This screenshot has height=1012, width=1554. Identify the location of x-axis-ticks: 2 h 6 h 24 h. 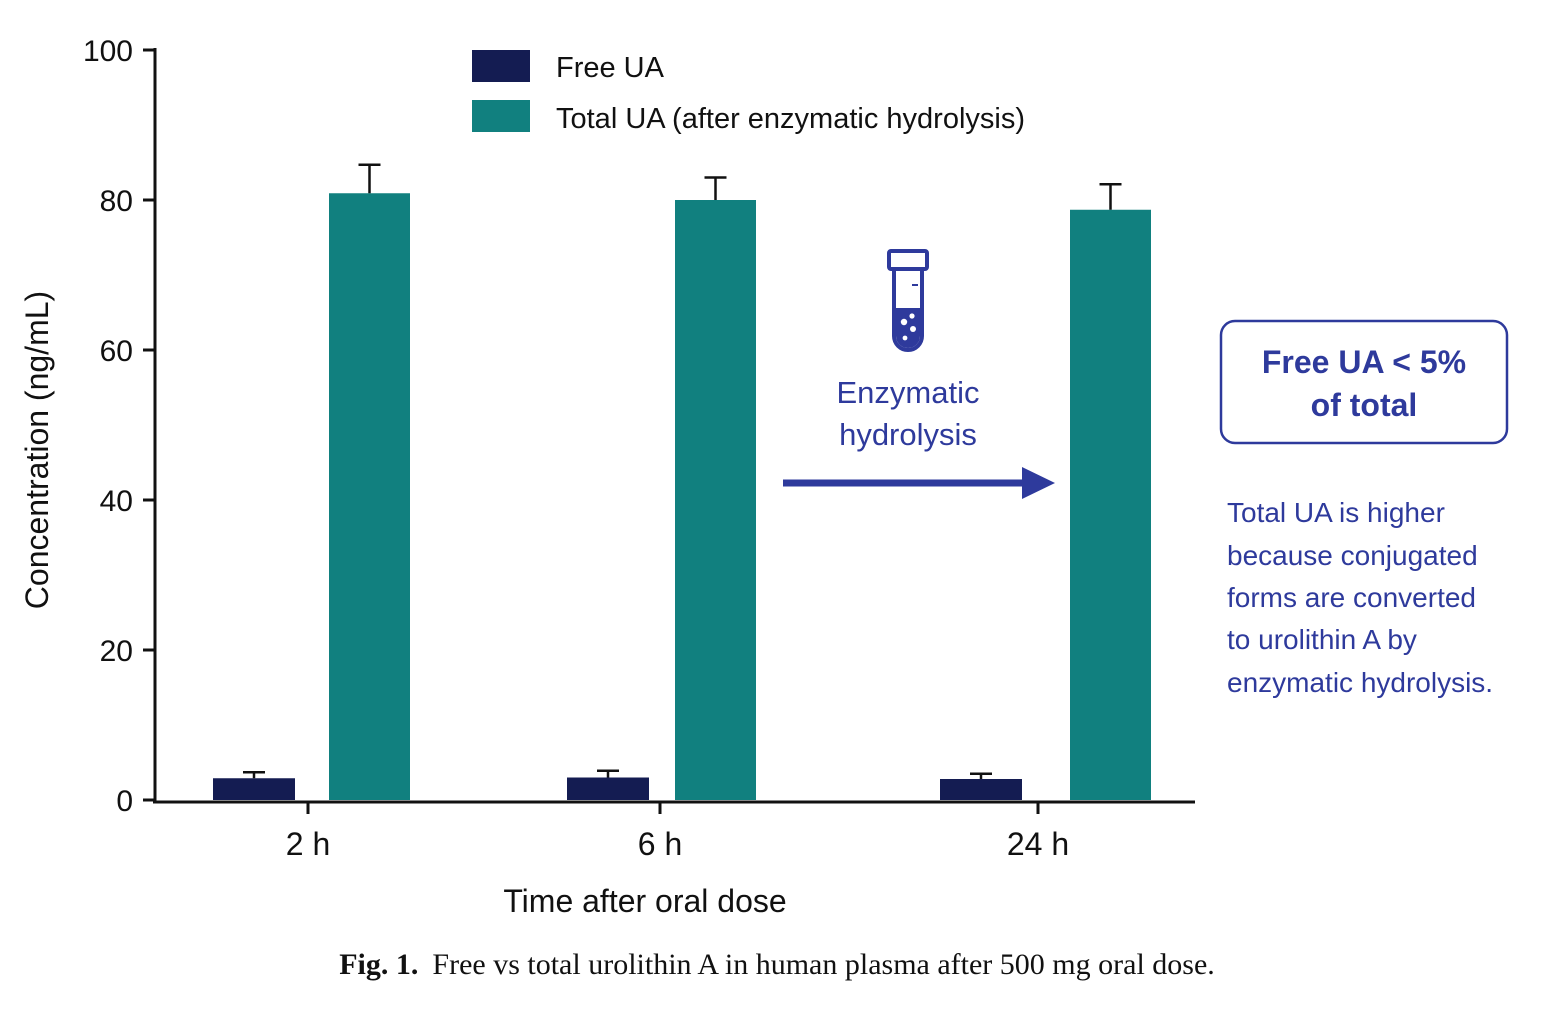
(677, 832).